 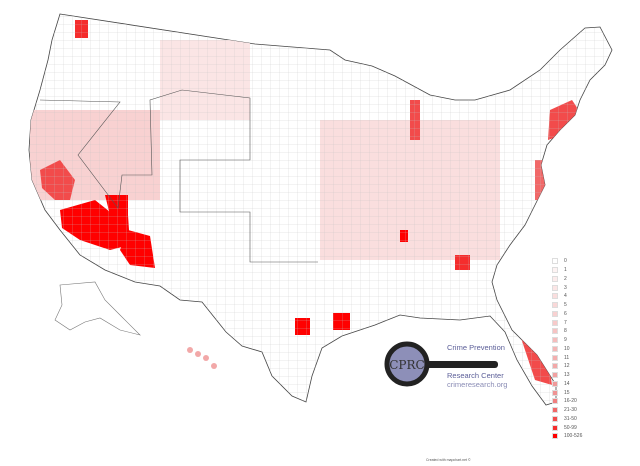 I want to click on legend-item: 2, so click(x=567, y=279).